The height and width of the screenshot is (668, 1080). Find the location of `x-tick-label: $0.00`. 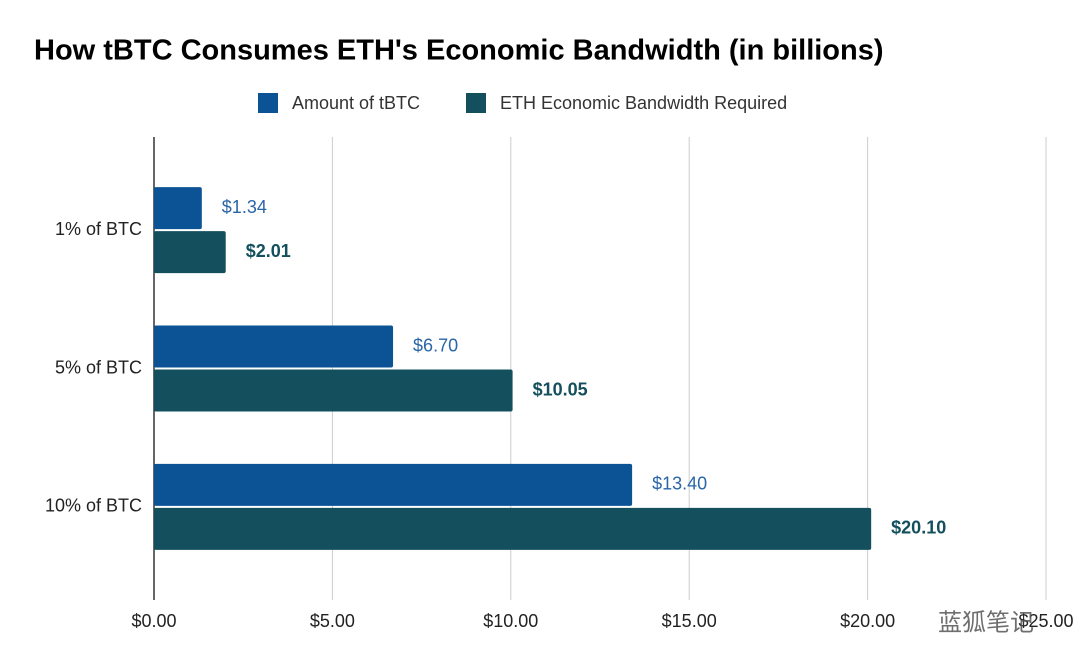

x-tick-label: $0.00 is located at coordinates (153, 621).